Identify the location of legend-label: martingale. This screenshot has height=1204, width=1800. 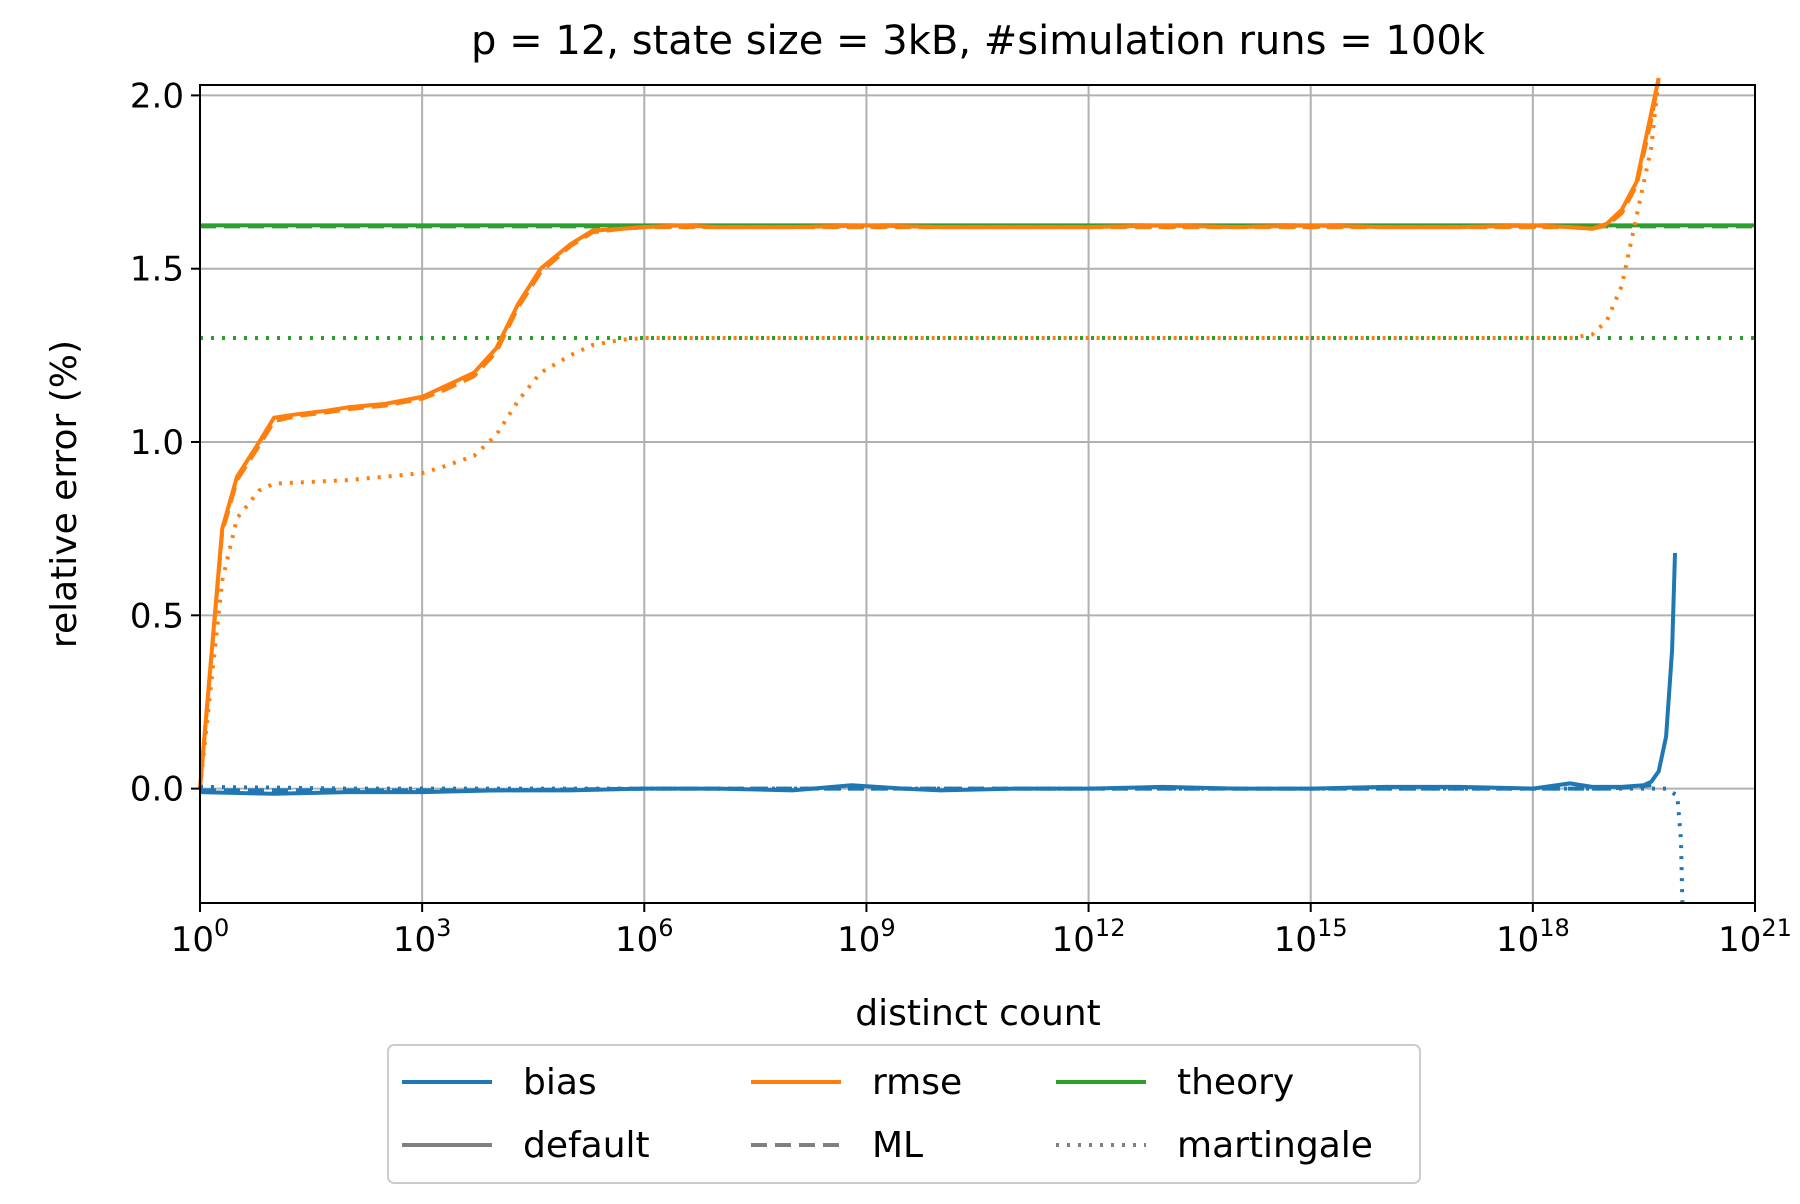
(1275, 1145).